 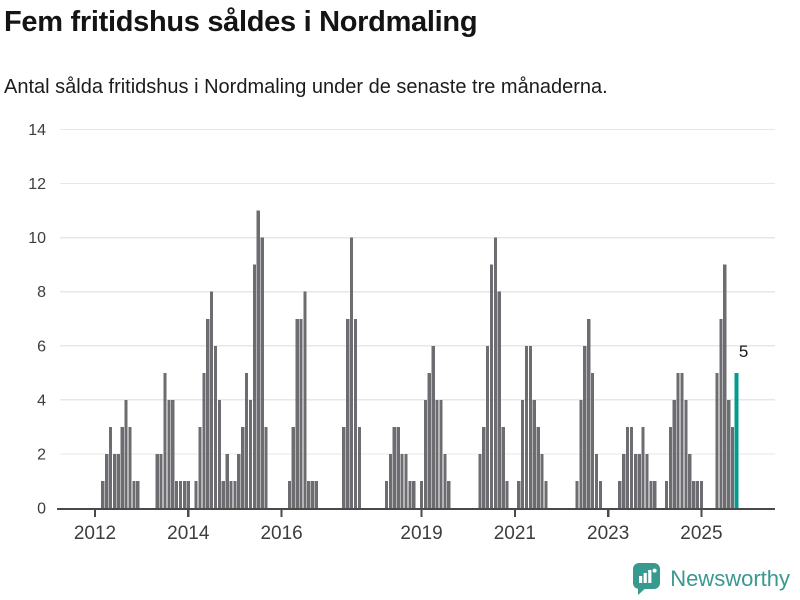 What do you see at coordinates (736, 440) in the screenshot?
I see `highlight-bar` at bounding box center [736, 440].